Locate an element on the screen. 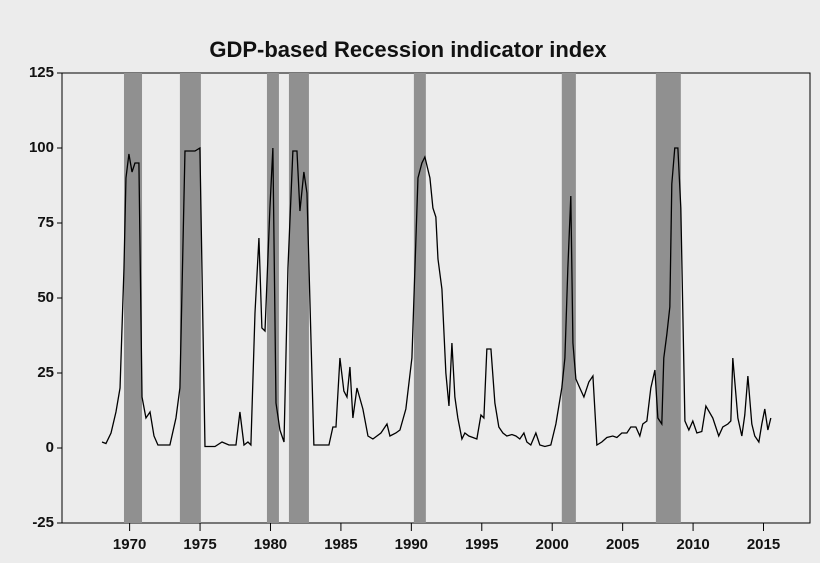 The width and height of the screenshot is (820, 563). y-tick-label: 0 is located at coordinates (50, 447).